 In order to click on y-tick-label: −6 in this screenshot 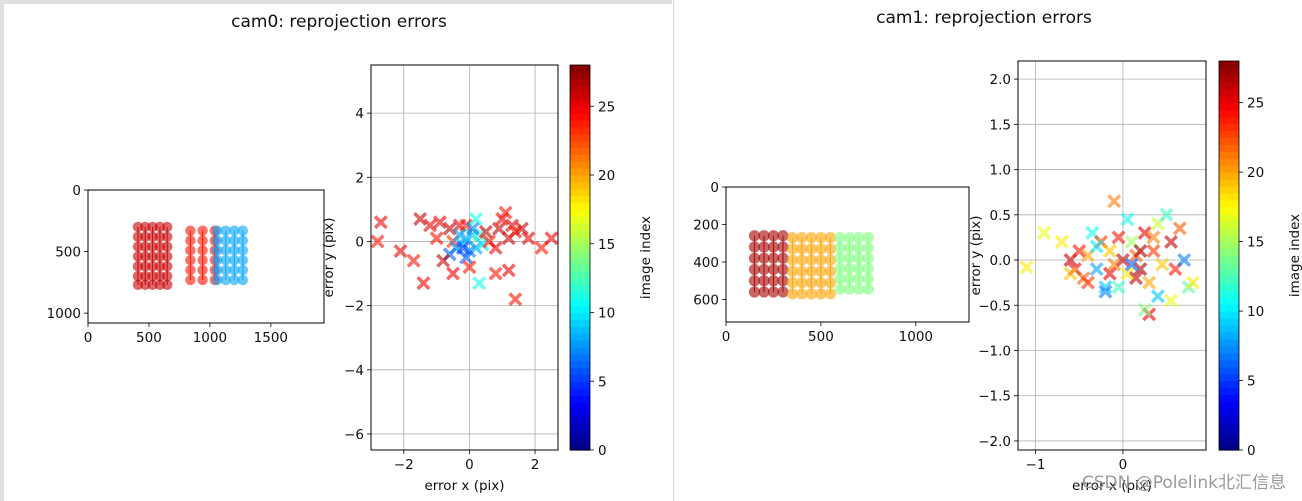, I will do `click(354, 435)`.